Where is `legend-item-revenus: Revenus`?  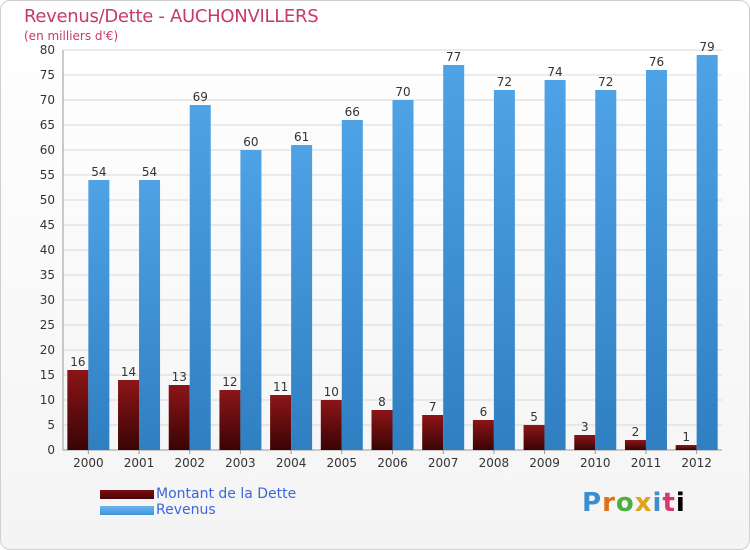 legend-item-revenus: Revenus is located at coordinates (198, 510).